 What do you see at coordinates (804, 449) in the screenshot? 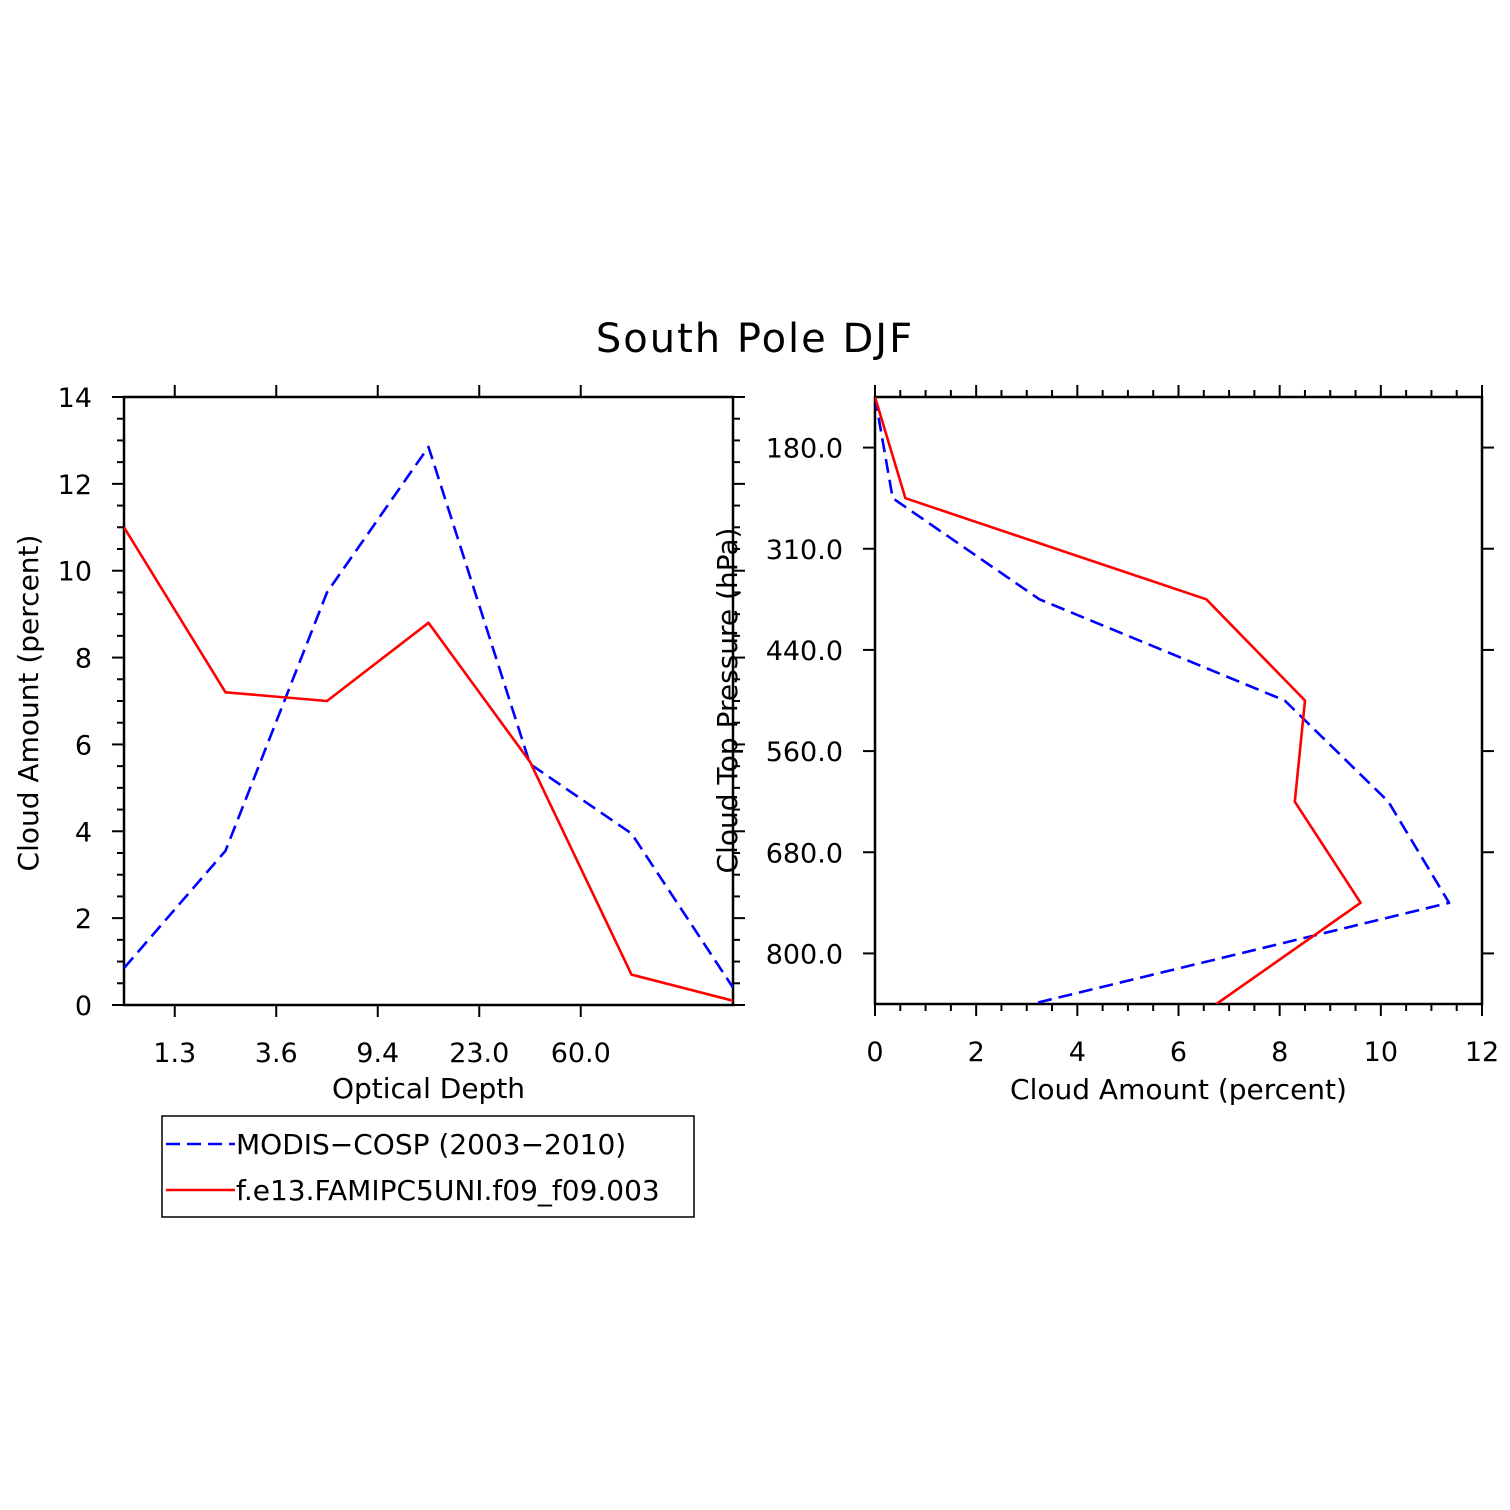
I see `right-y-tick-label: 180.0` at bounding box center [804, 449].